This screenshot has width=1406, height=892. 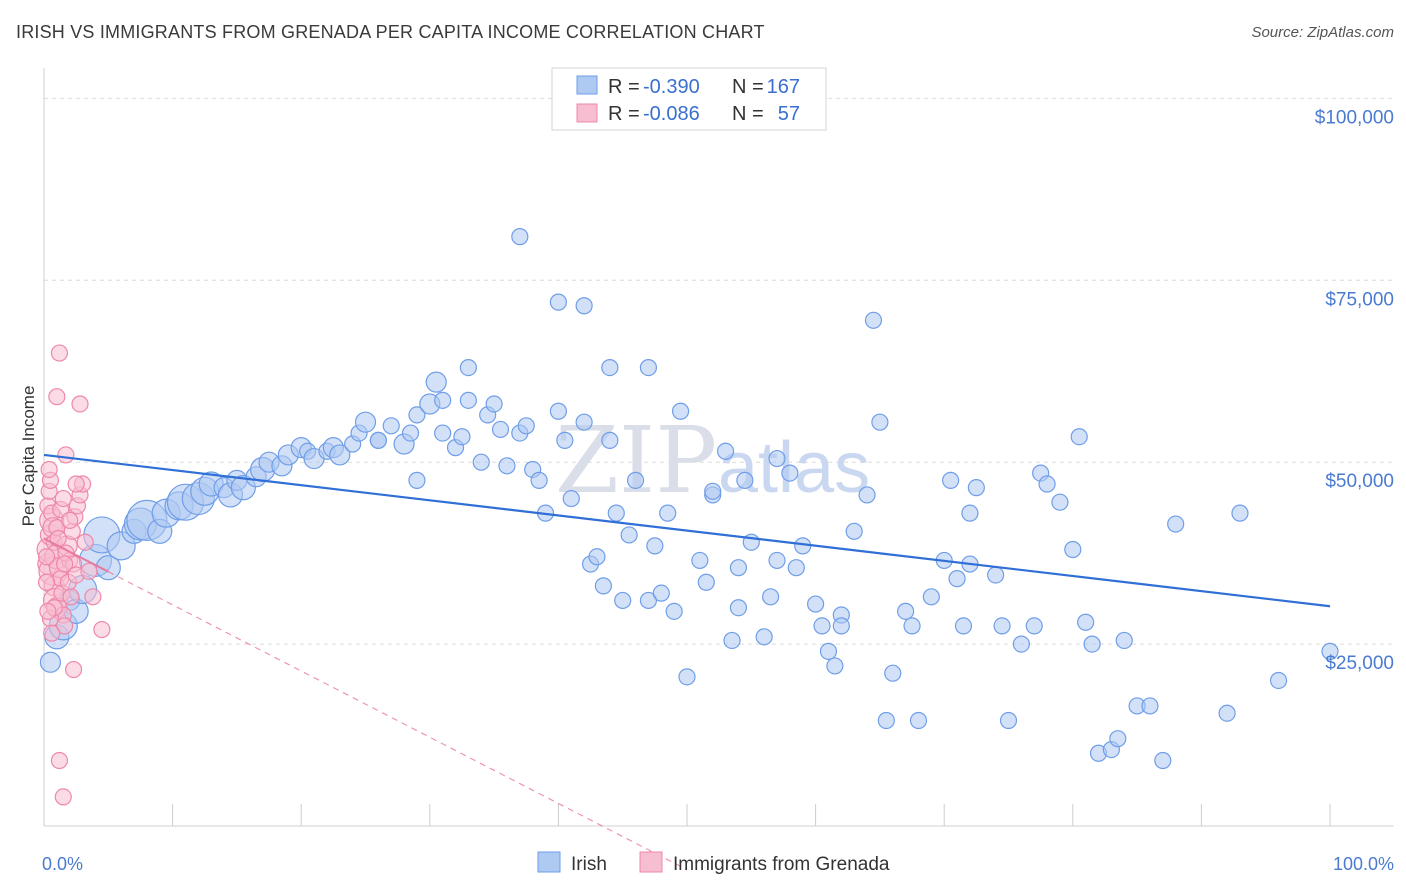 I want to click on y-tick-labels: $100,000 $75,000 $50,000 $25,000, so click(x=1354, y=390).